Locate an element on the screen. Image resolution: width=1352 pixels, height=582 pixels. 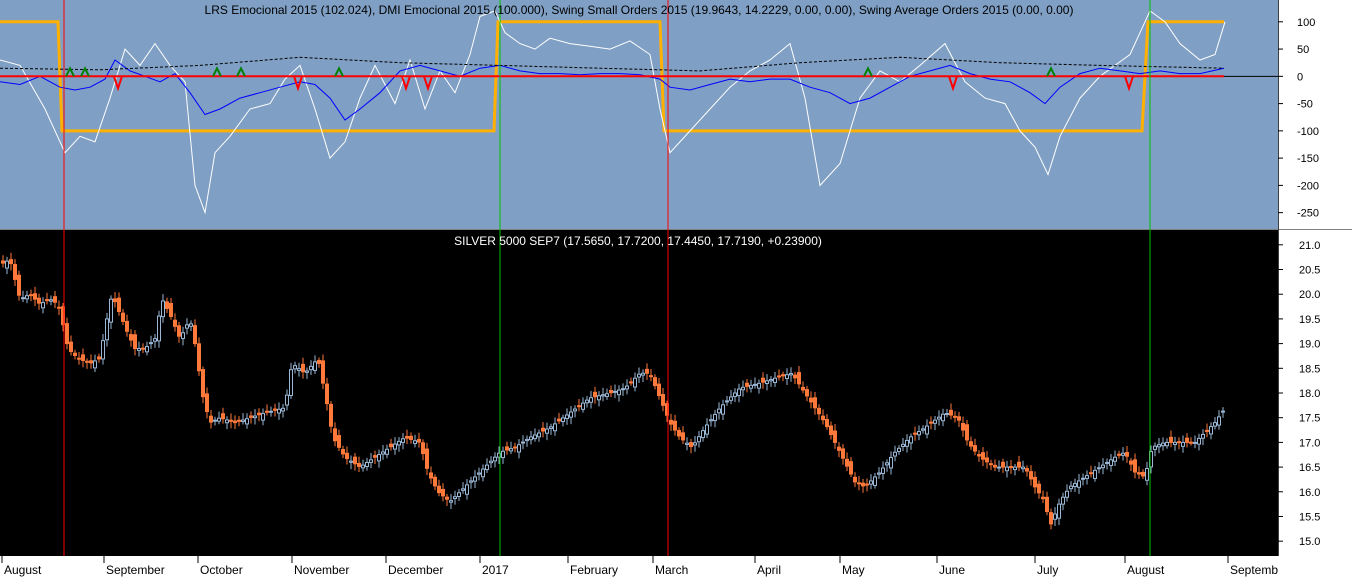
price-tick-label-6: 18.0 is located at coordinates (1309, 394).